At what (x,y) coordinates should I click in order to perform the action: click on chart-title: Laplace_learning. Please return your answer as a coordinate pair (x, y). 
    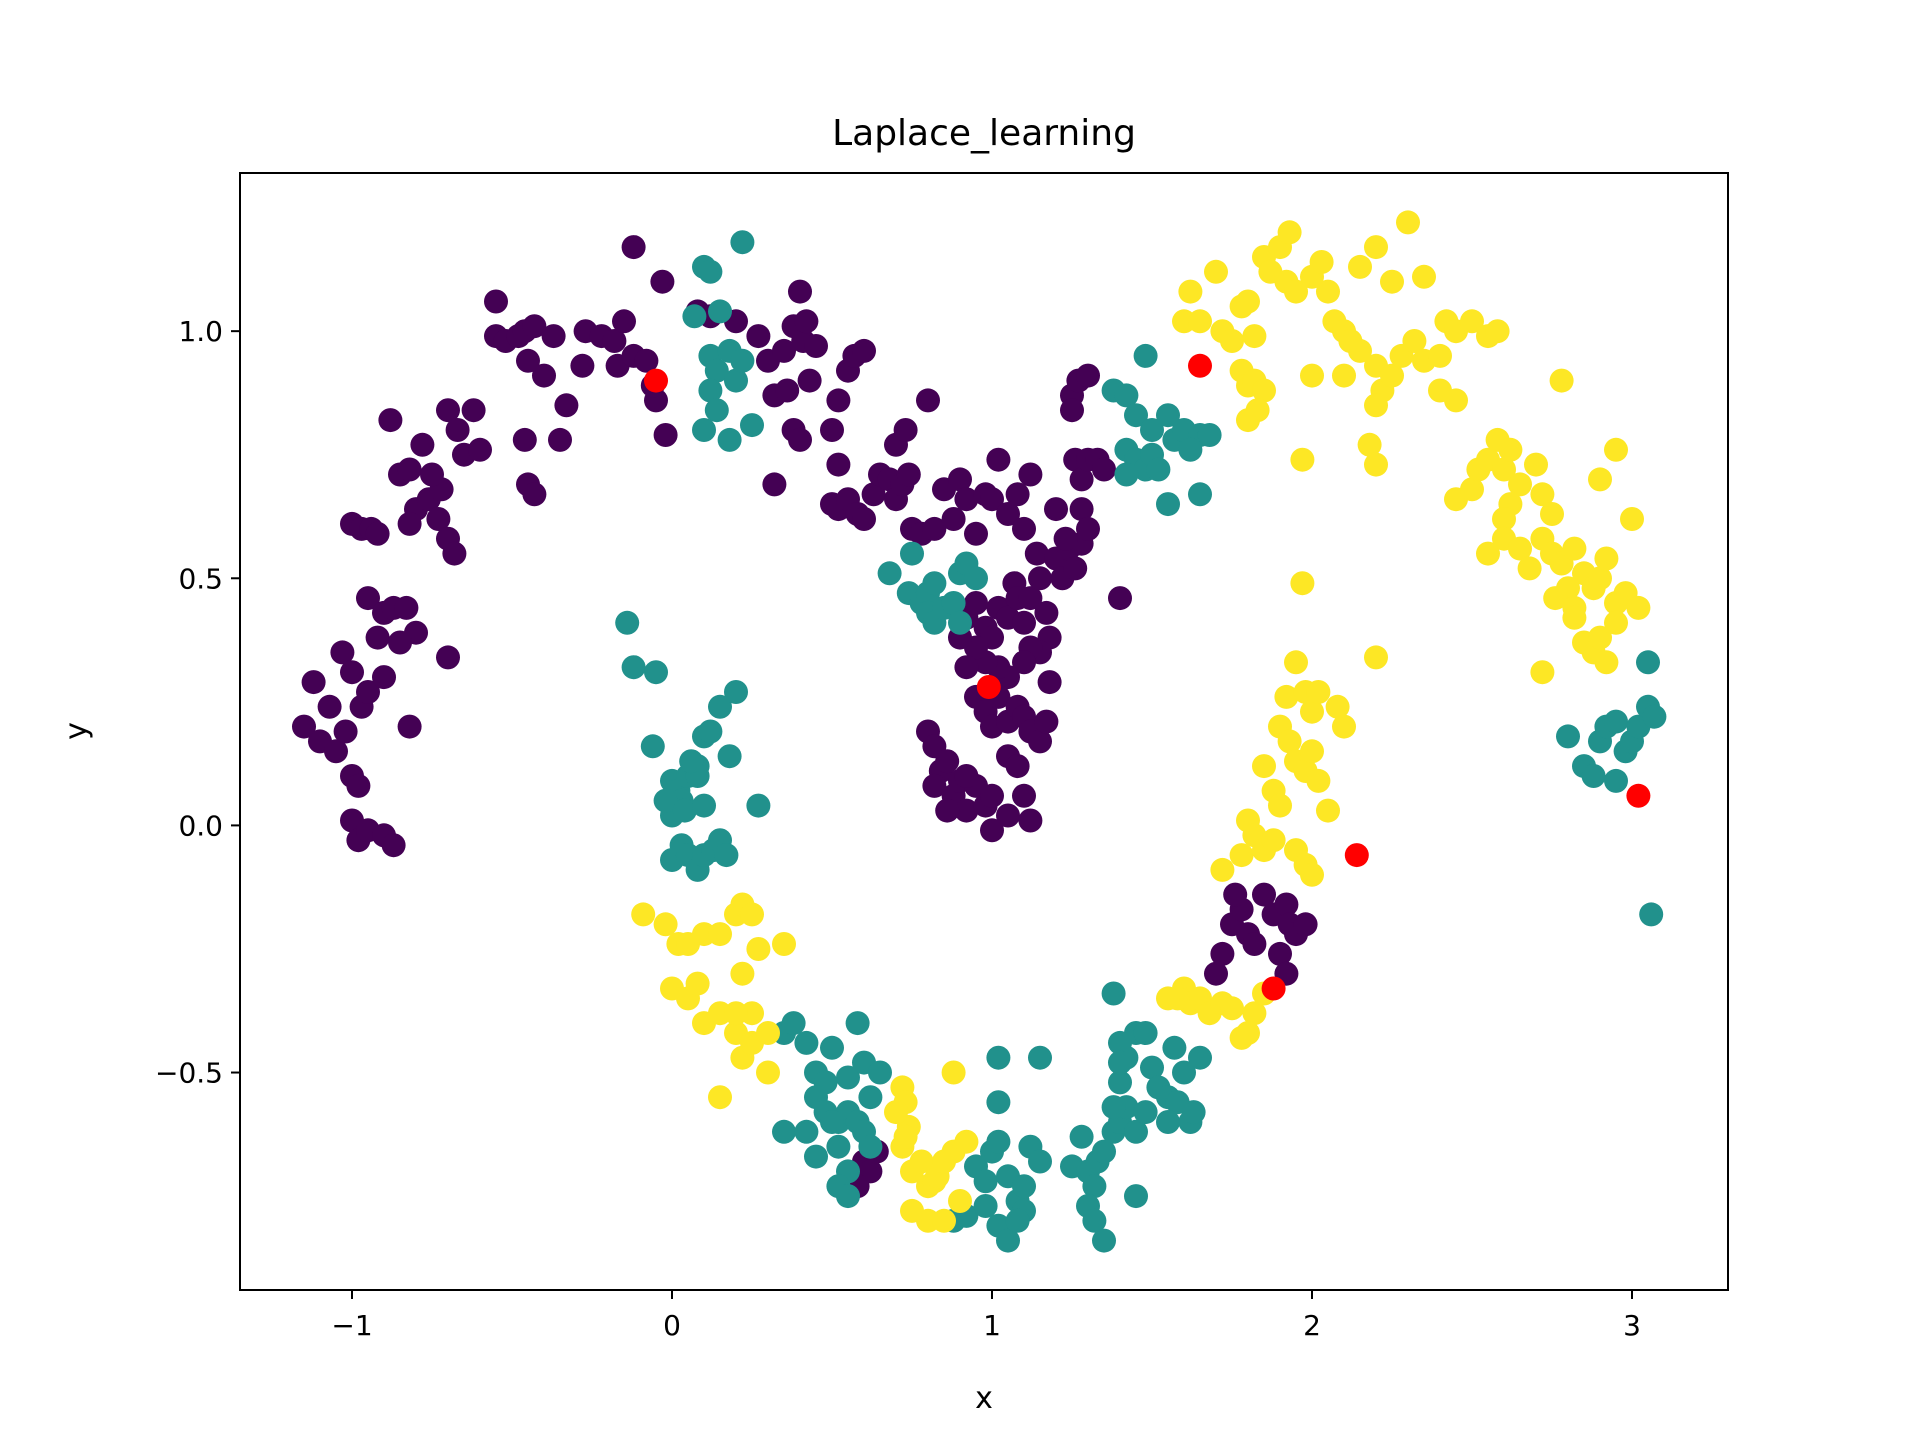
    Looking at the image, I should click on (984, 133).